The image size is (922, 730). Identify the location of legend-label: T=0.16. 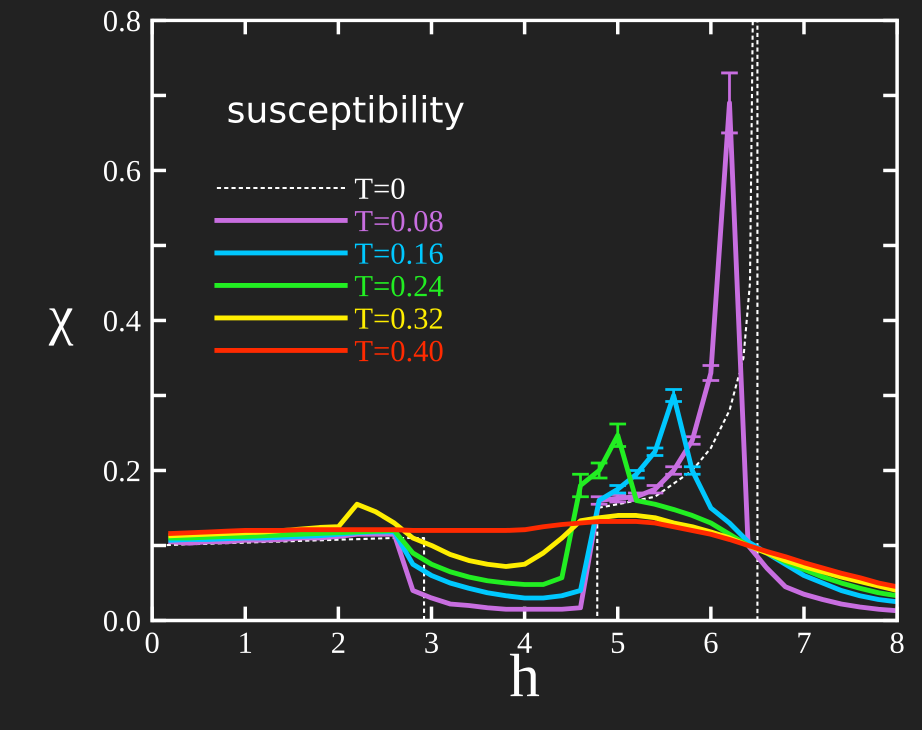
(398, 253).